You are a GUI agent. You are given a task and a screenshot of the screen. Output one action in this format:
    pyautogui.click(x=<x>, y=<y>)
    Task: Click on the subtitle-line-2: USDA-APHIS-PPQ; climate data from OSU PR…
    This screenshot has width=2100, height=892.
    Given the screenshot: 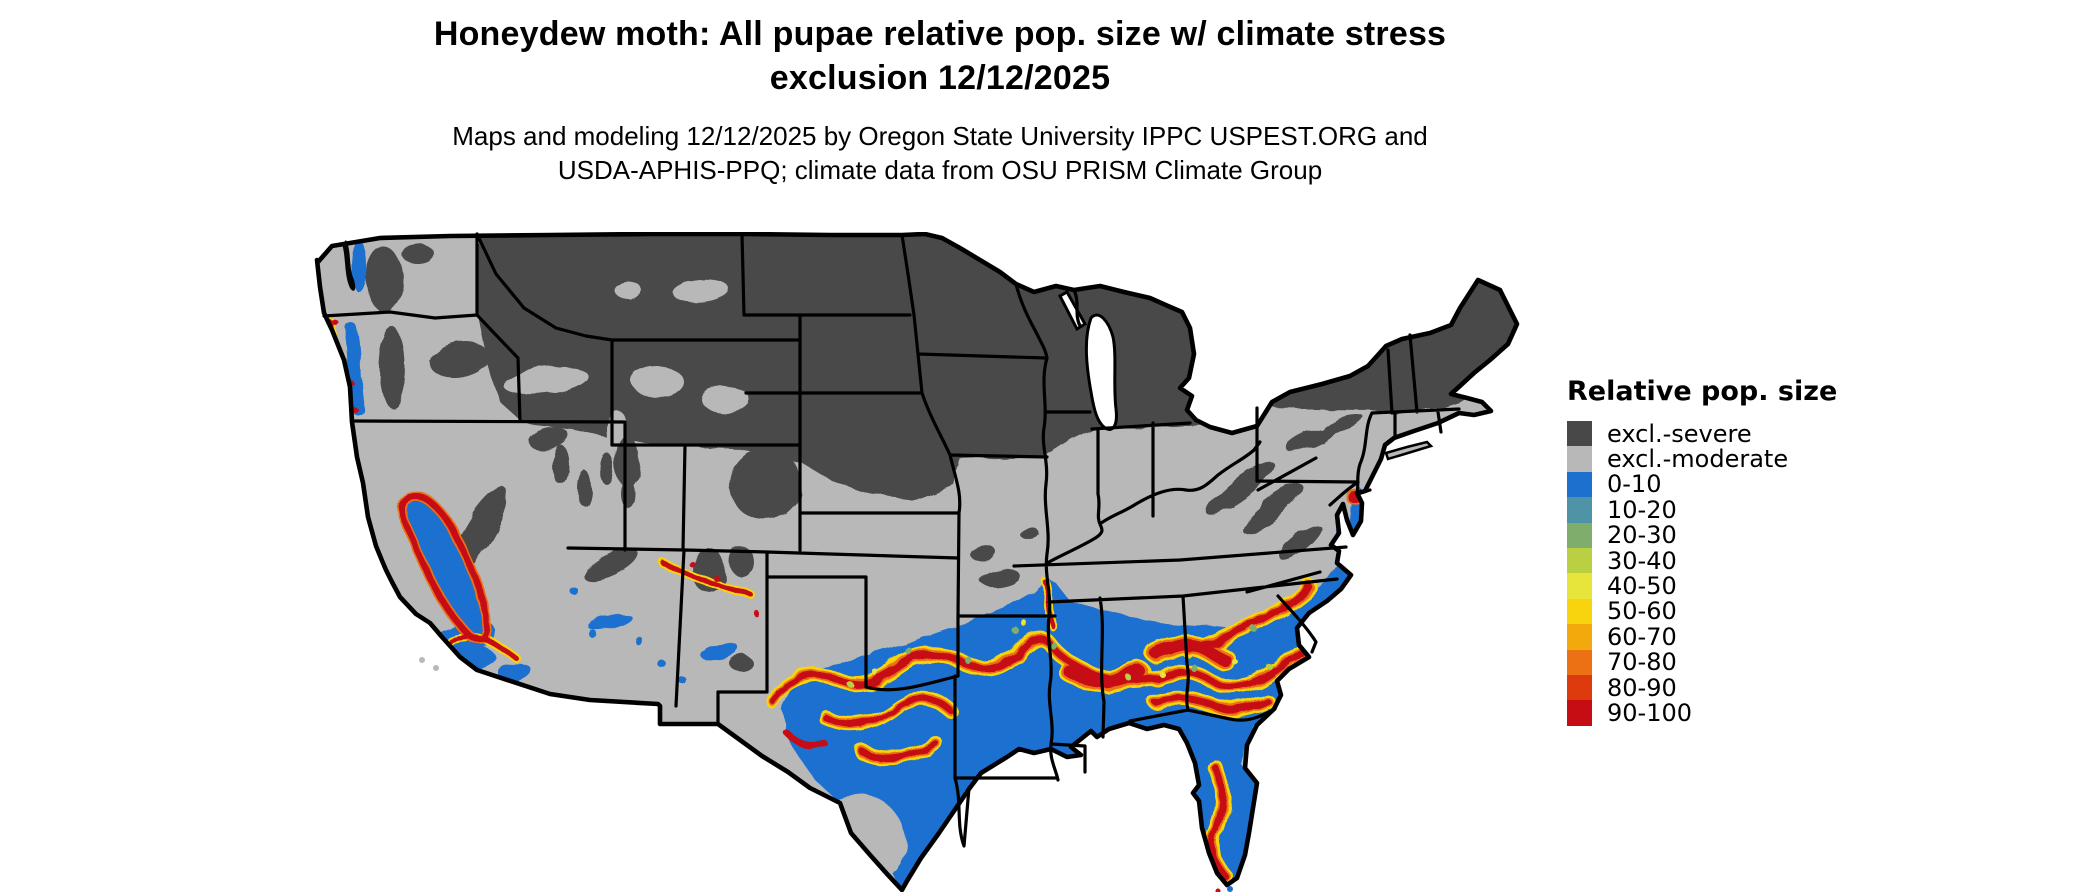 What is the action you would take?
    pyautogui.click(x=940, y=170)
    